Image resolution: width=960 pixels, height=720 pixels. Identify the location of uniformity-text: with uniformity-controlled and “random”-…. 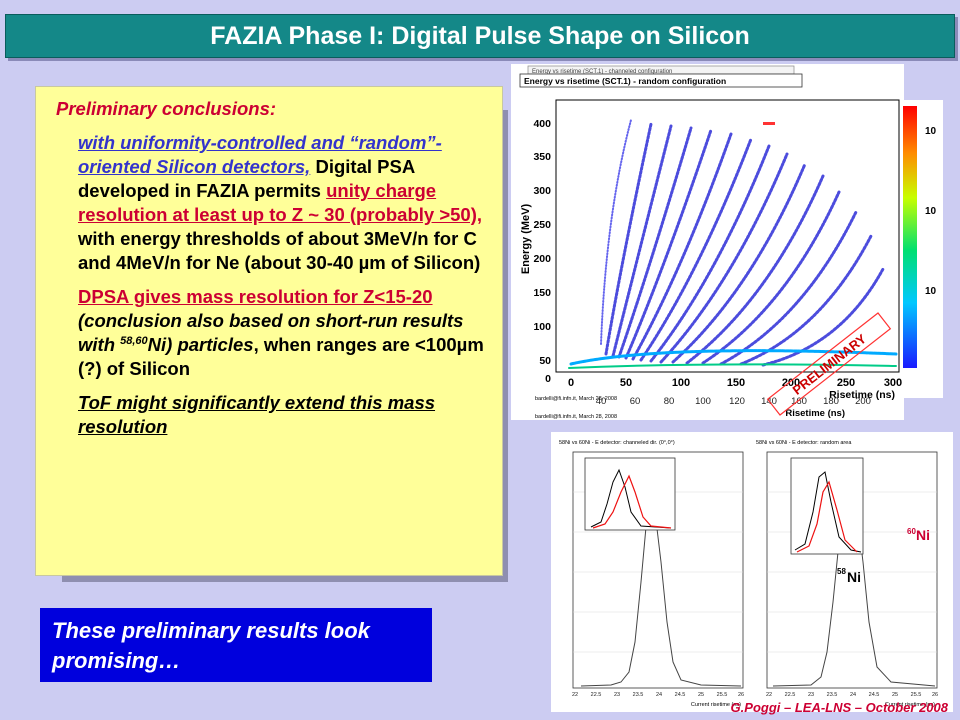
(260, 154).